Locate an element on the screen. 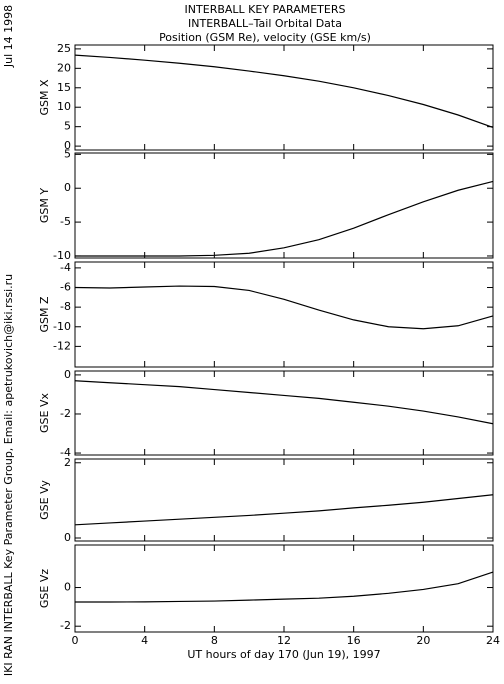 This screenshot has width=504, height=684. x-tick-label: 12 is located at coordinates (284, 640).